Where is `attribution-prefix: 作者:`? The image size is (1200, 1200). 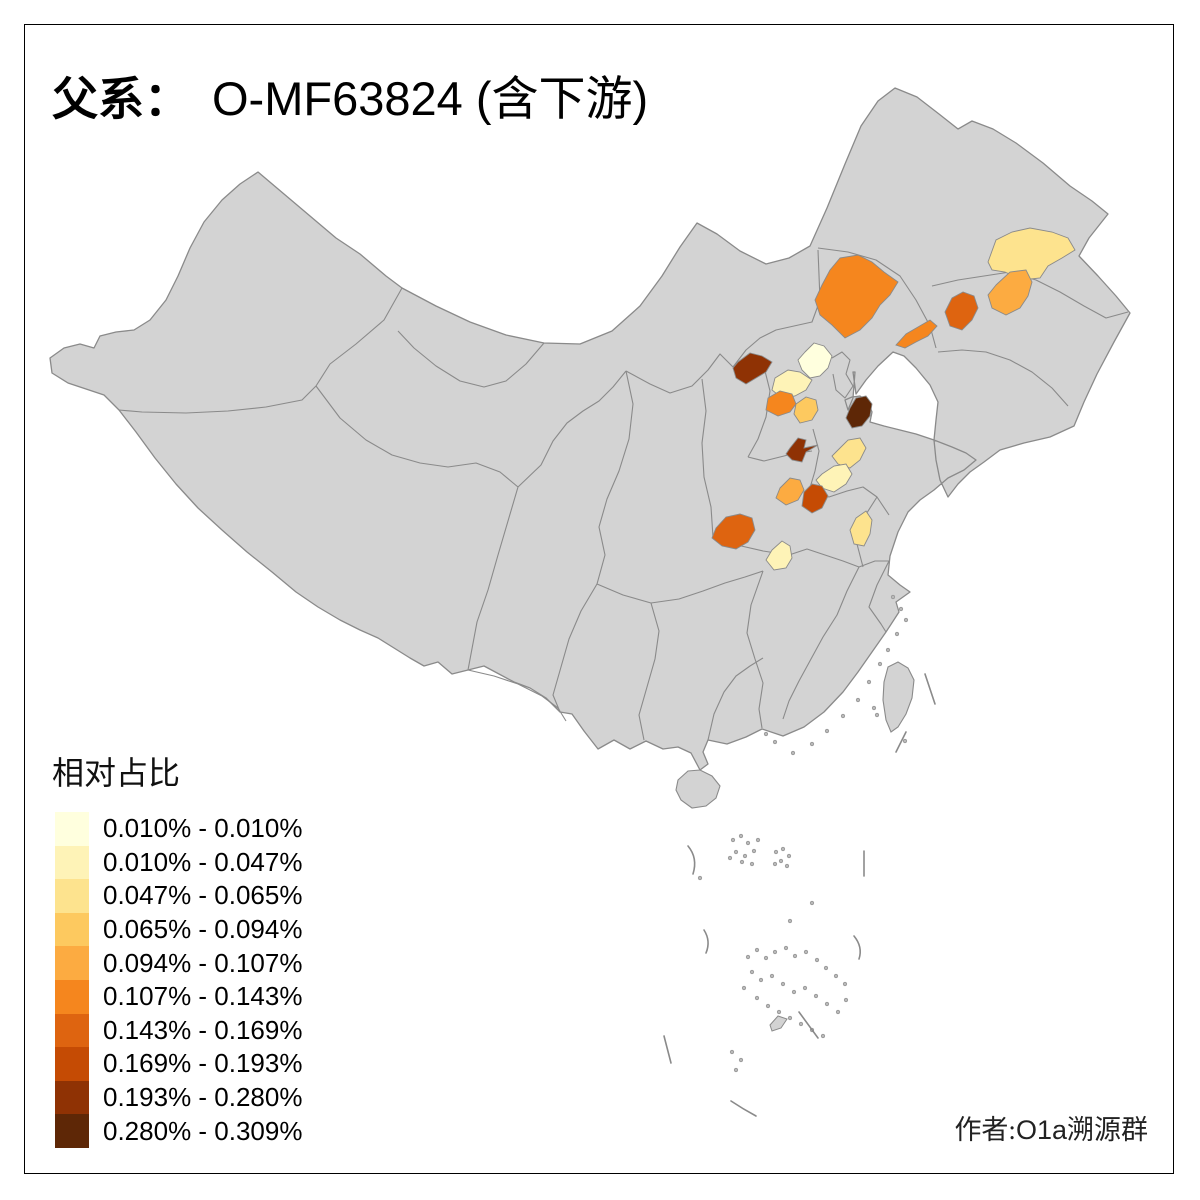 attribution-prefix: 作者: is located at coordinates (985, 1130).